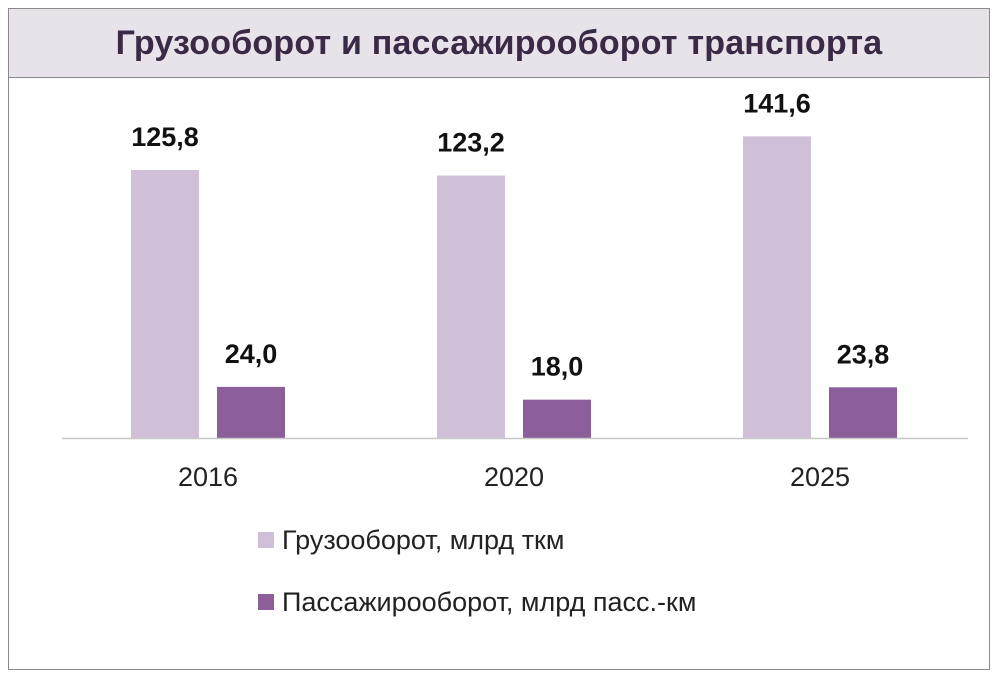 This screenshot has width=1000, height=680. I want to click on data-label-passenger-2020: 18,0, so click(557, 367).